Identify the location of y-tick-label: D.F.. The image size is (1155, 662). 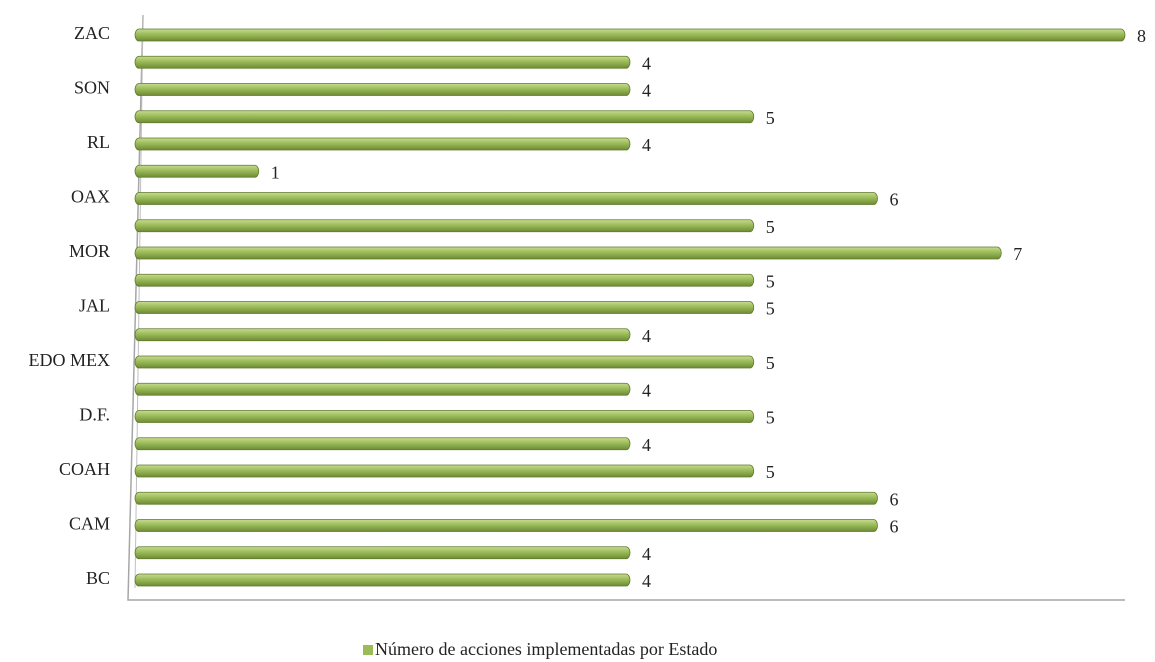
(94, 415).